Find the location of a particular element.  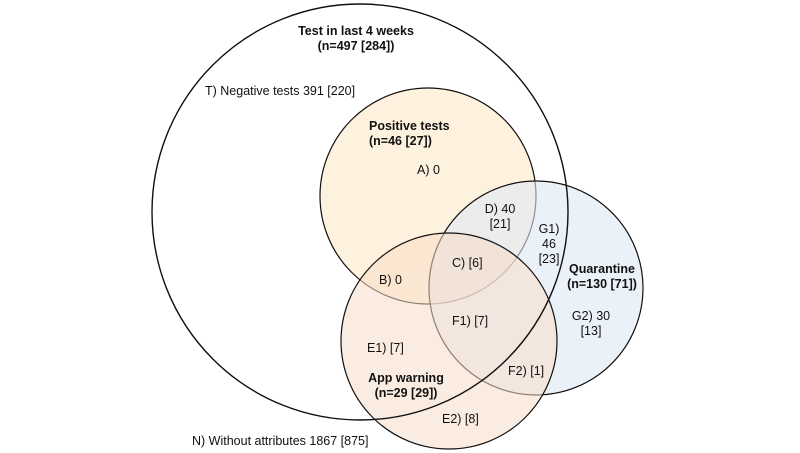

region-c-label: C) [6] is located at coordinates (467, 263).